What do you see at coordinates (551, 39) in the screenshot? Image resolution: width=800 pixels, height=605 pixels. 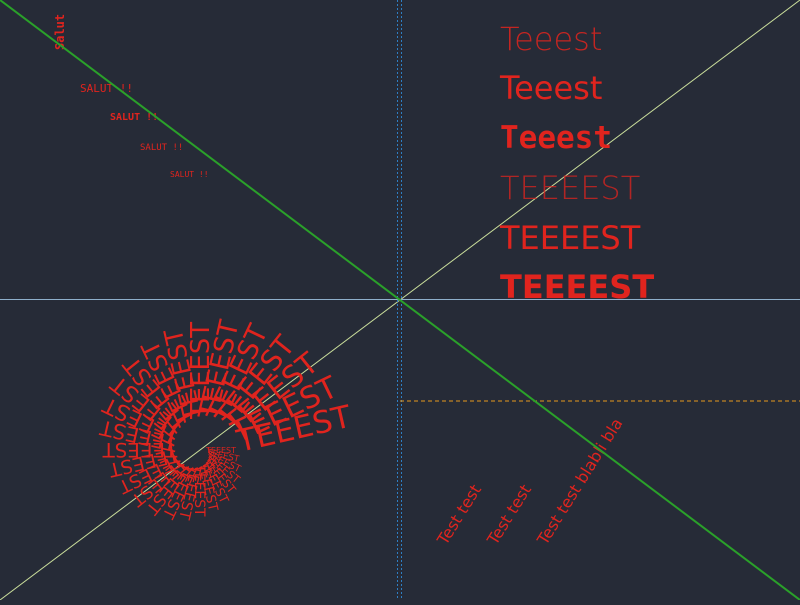 I see `teeest-line-light: Teeest` at bounding box center [551, 39].